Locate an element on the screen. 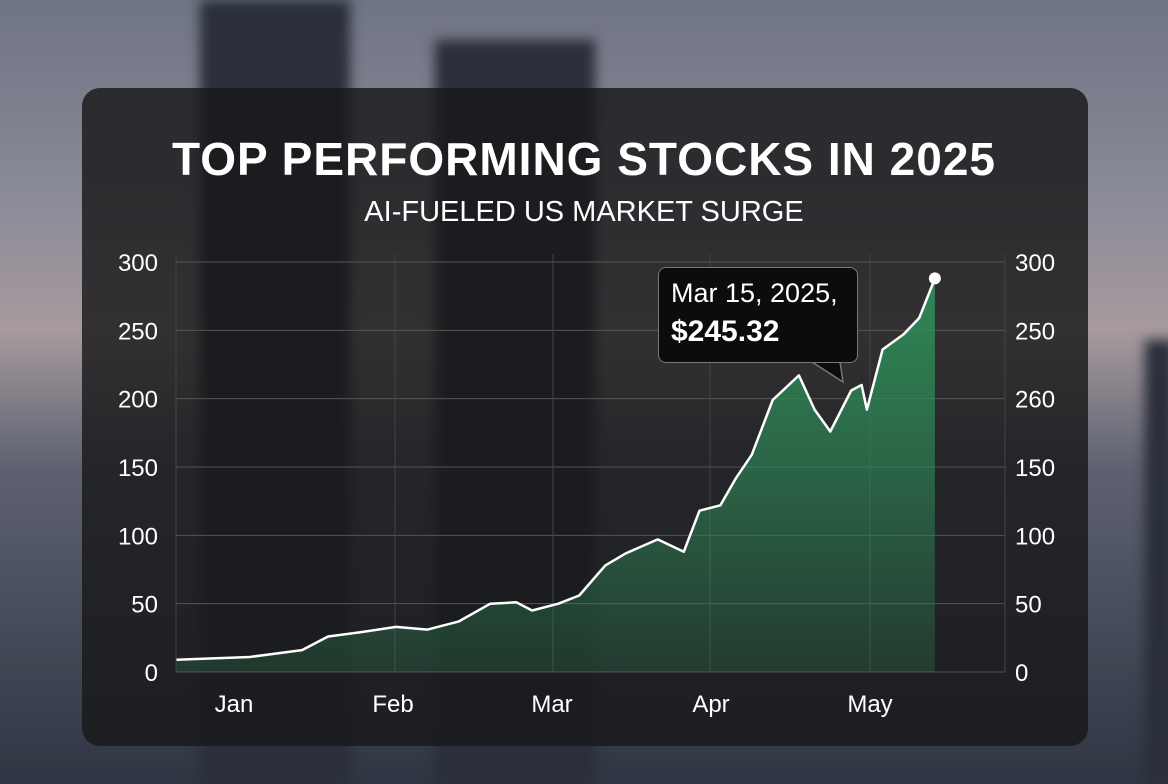  y-tick-right: 0 is located at coordinates (1021, 673).